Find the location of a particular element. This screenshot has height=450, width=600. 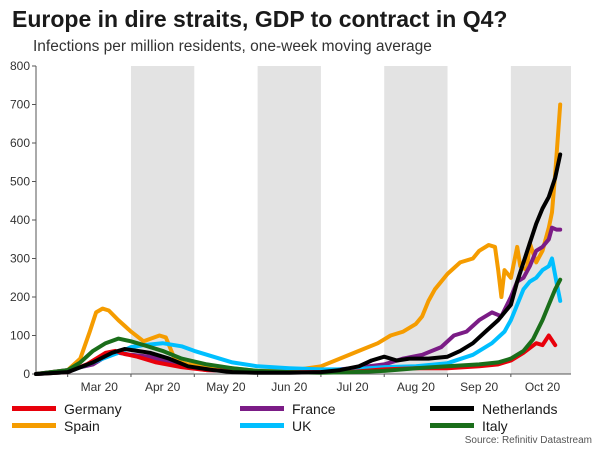

y-tick-label: 400 is located at coordinates (20, 220).